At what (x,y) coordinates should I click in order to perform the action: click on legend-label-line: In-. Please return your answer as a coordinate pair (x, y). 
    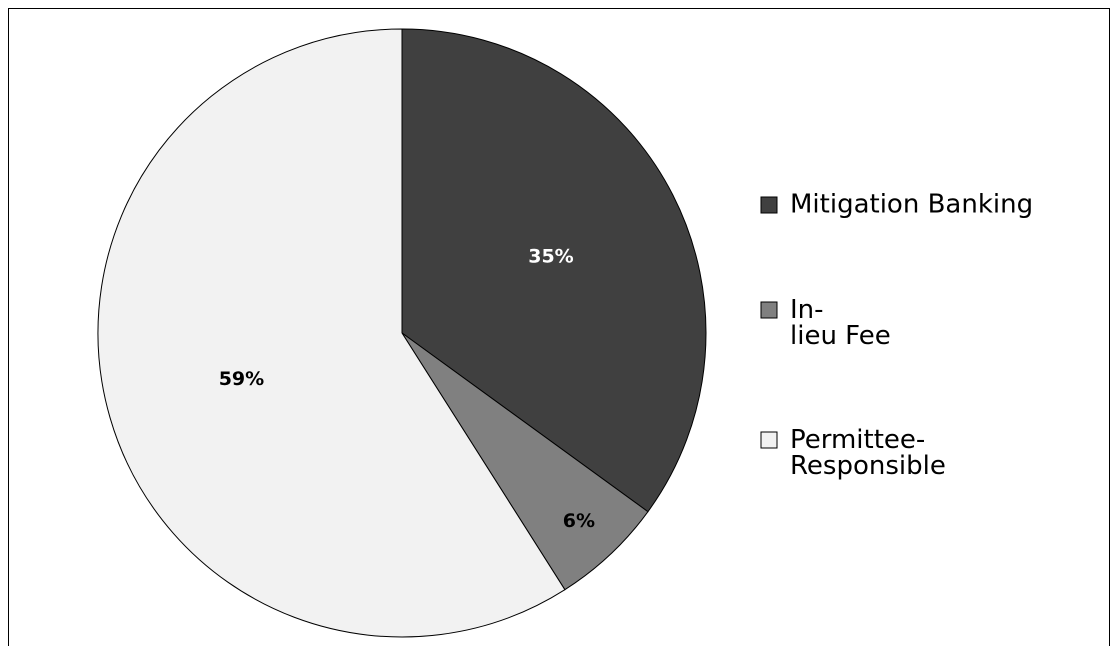
    Looking at the image, I should click on (807, 310).